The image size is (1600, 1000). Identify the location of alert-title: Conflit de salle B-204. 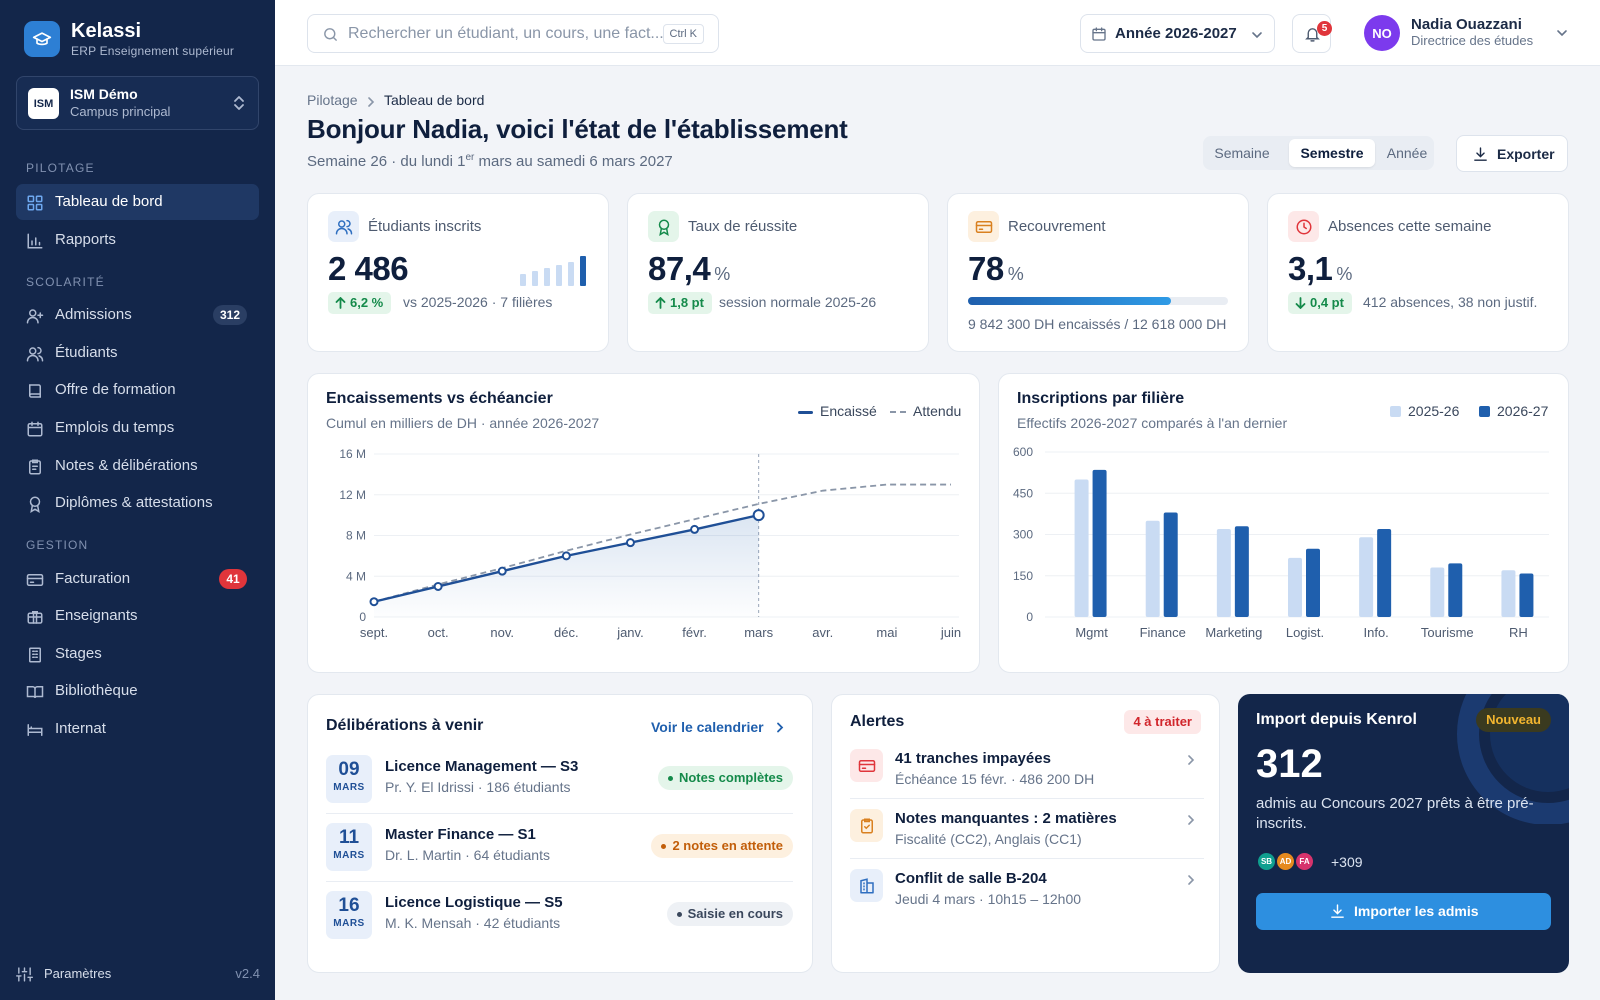
(971, 878).